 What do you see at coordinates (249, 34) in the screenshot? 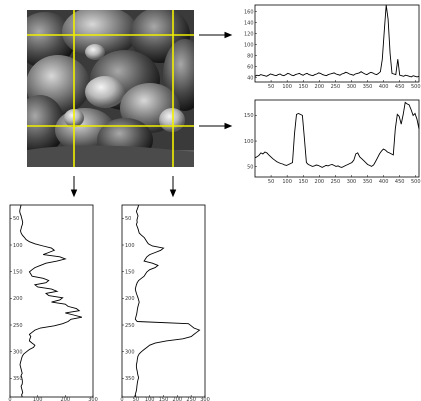
I see `y-tick-label: 120` at bounding box center [249, 34].